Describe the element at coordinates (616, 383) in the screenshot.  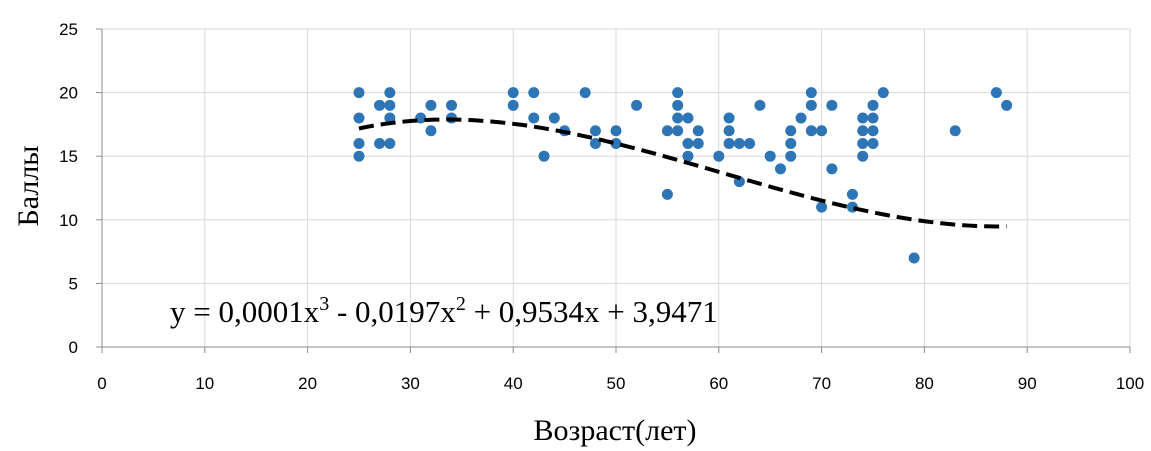
I see `x-tick-label: 50` at that location.